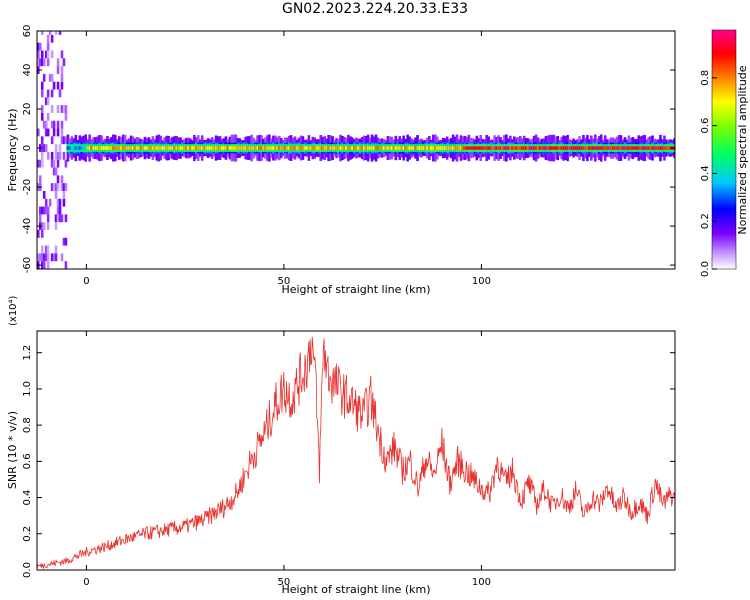 The height and width of the screenshot is (600, 750). What do you see at coordinates (27, 70) in the screenshot?
I see `y-tick-label: 40` at bounding box center [27, 70].